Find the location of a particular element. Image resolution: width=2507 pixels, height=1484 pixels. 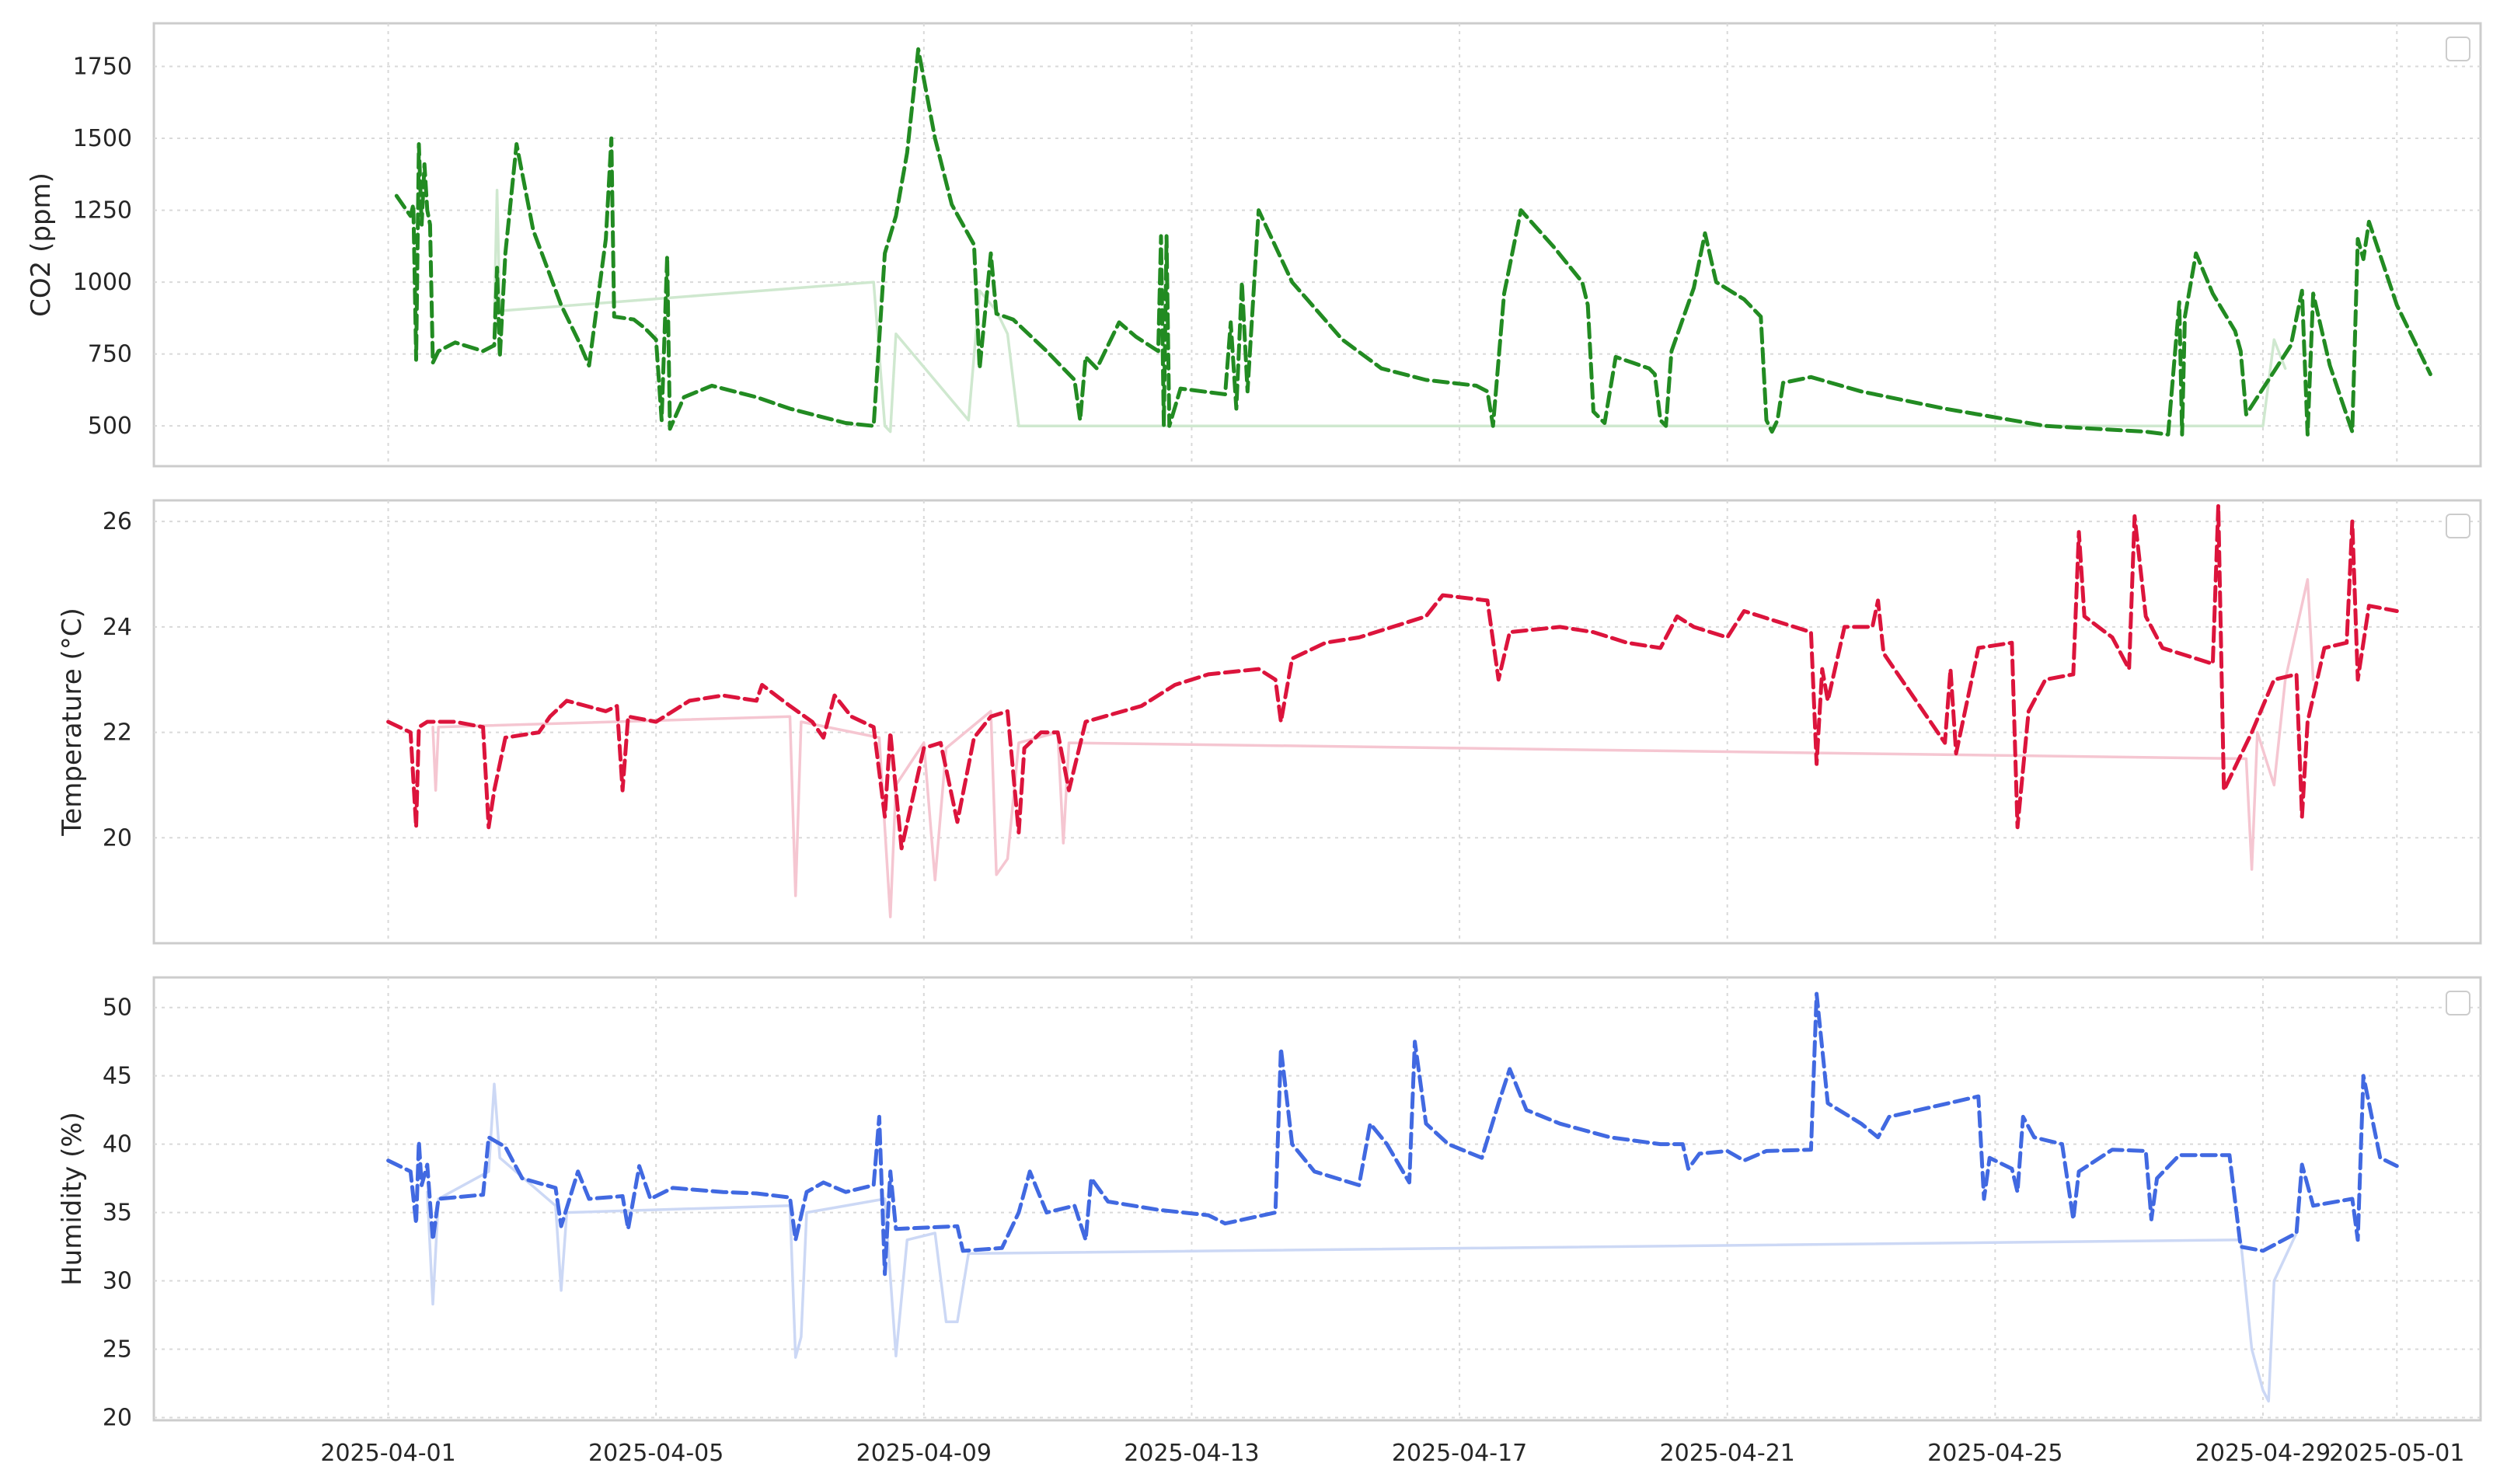

temperature-y-ticks: 20 22 24 26 is located at coordinates (117, 680).